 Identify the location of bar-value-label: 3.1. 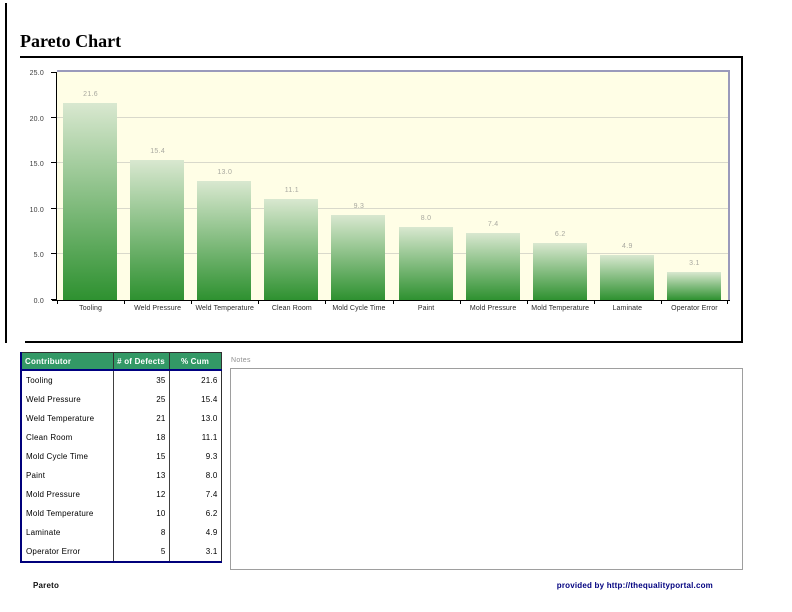
(694, 263).